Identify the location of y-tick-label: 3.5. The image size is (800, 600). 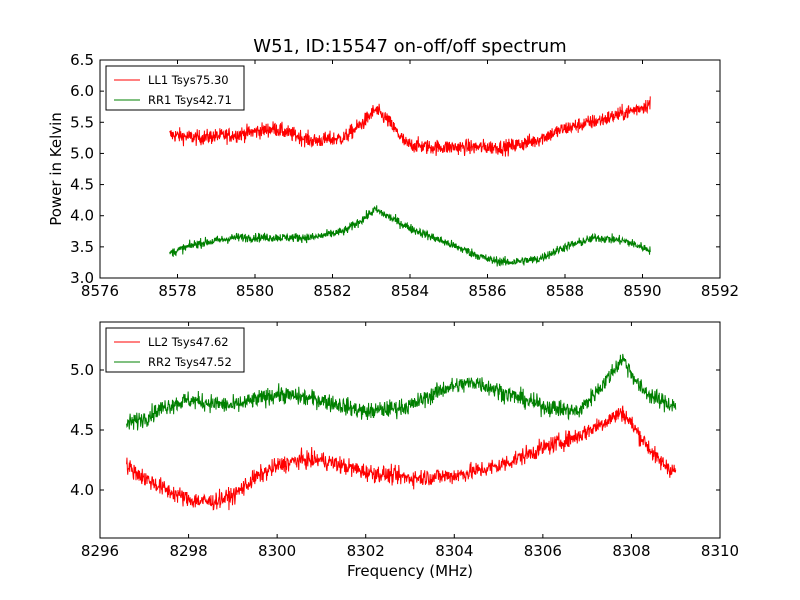
(82, 247).